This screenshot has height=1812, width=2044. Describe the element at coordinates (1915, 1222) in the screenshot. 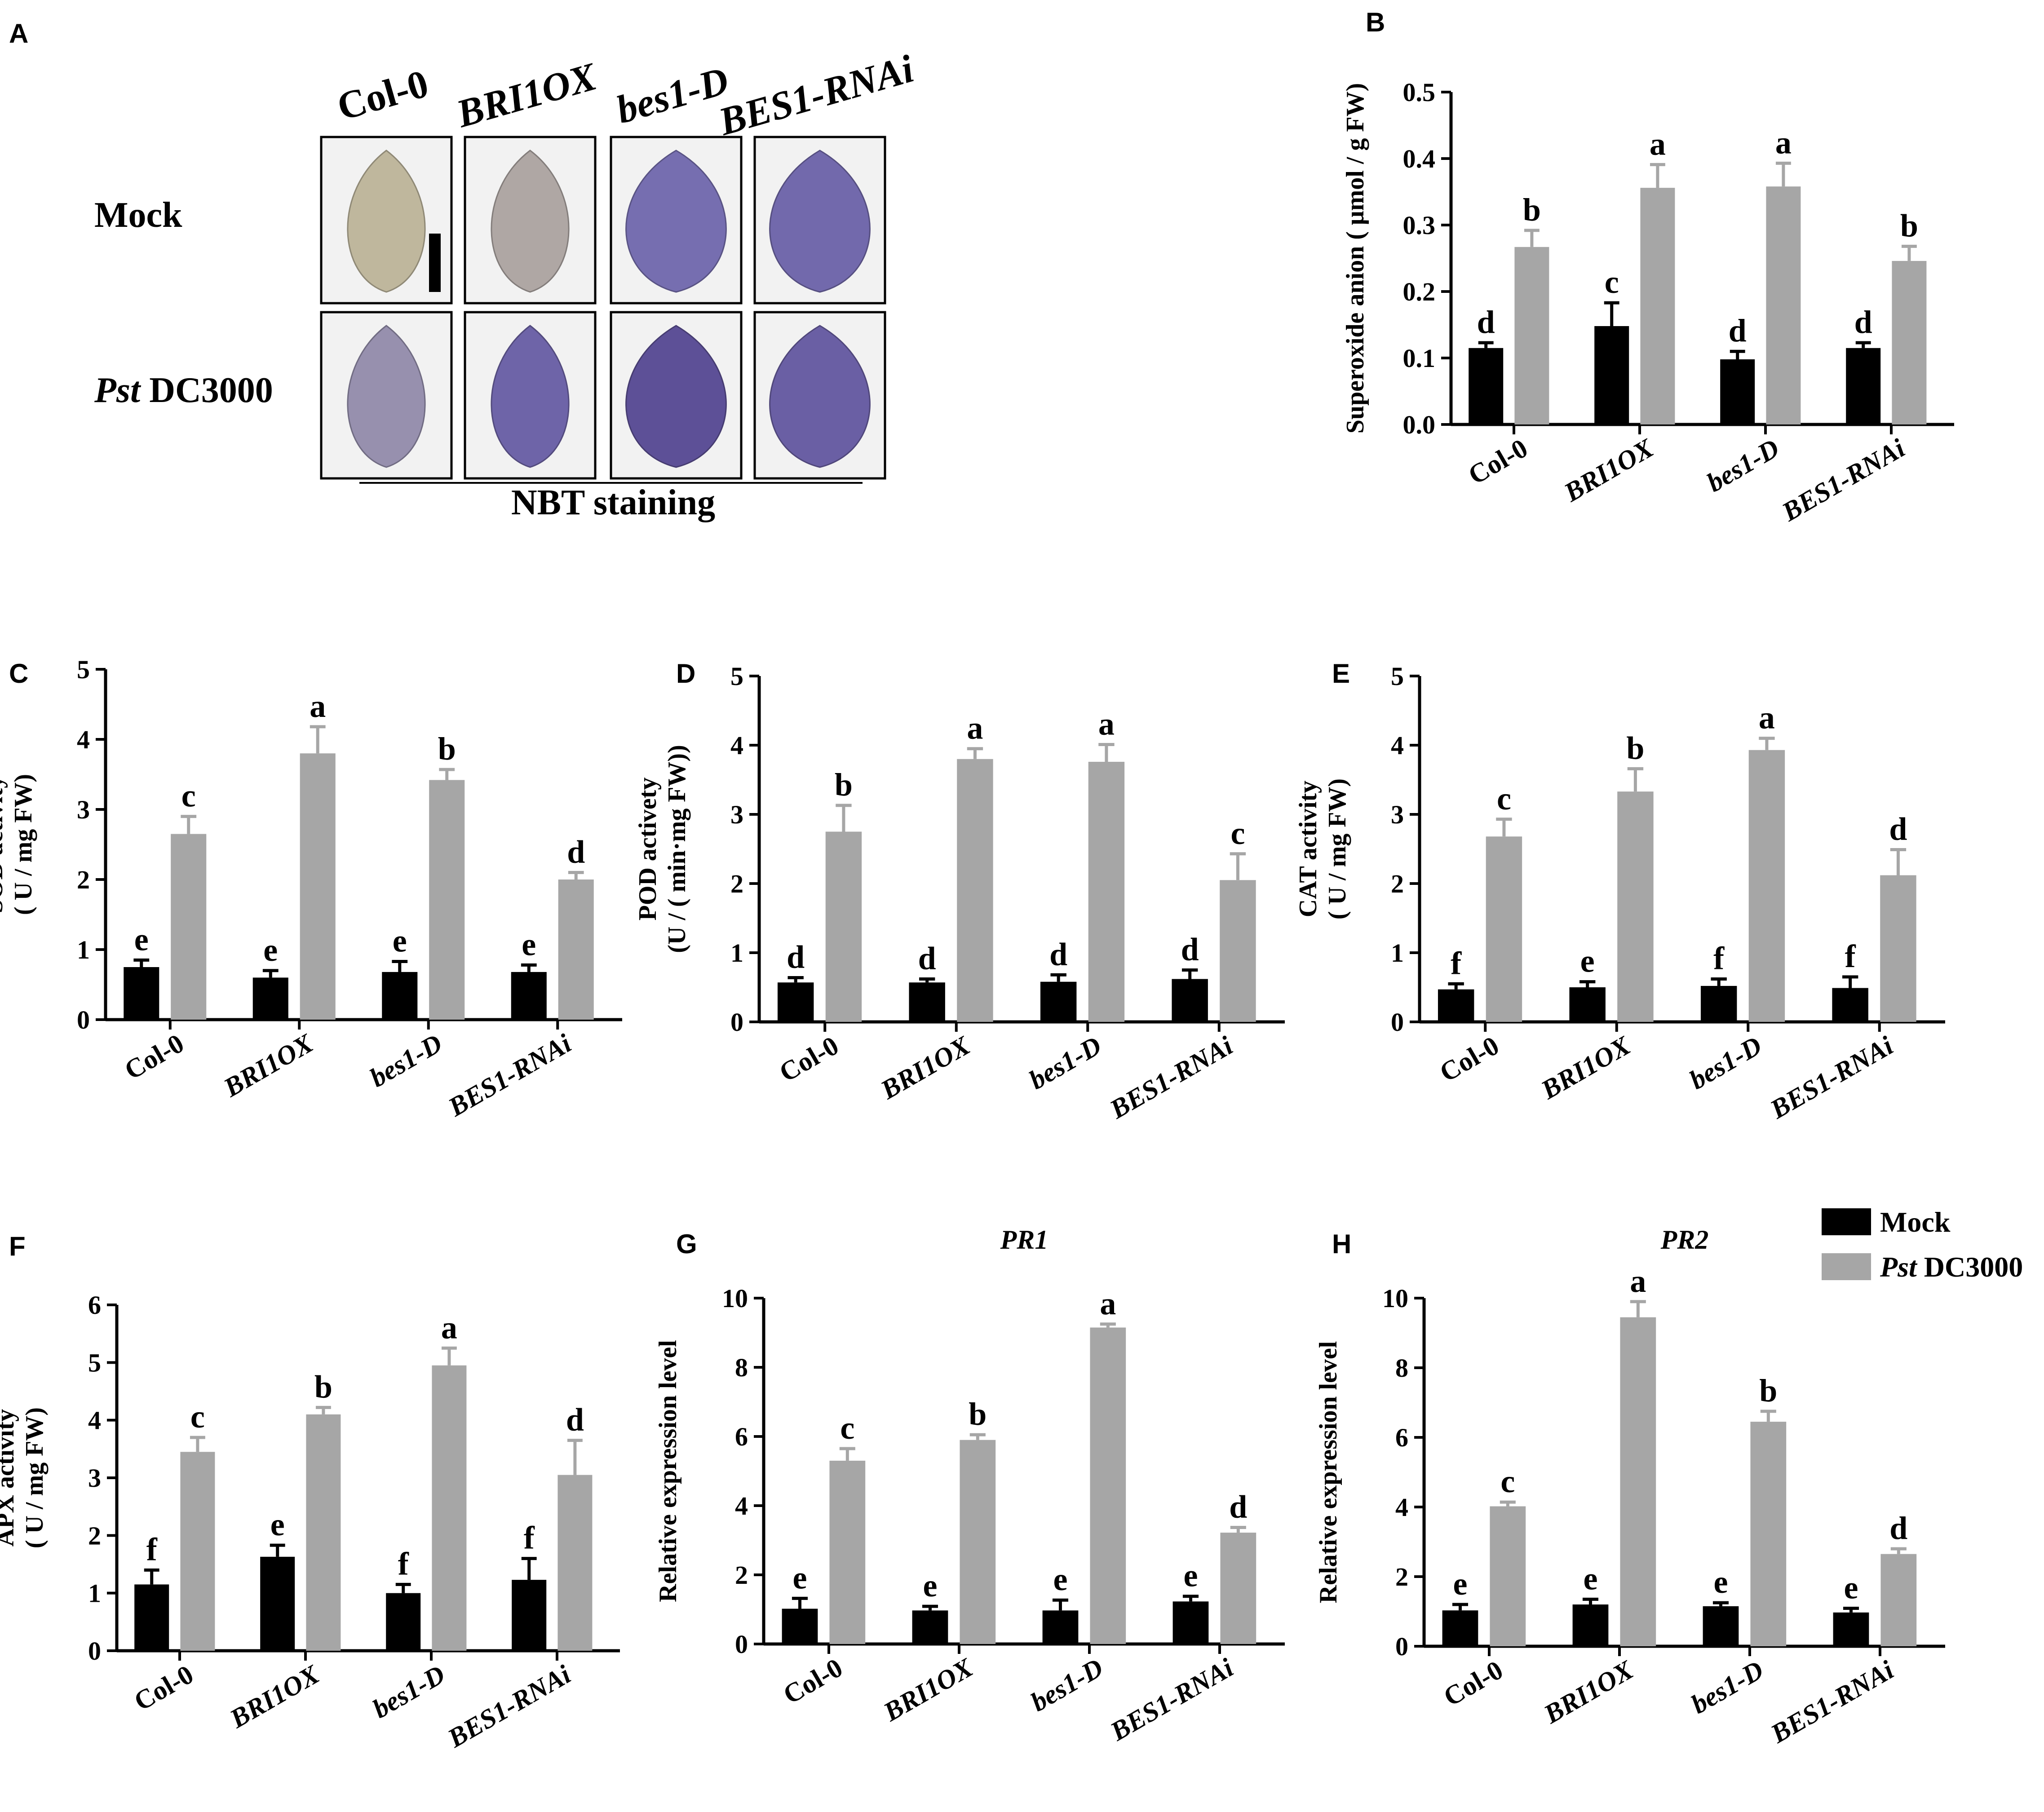

I see `legend-label-mock: Mock` at that location.